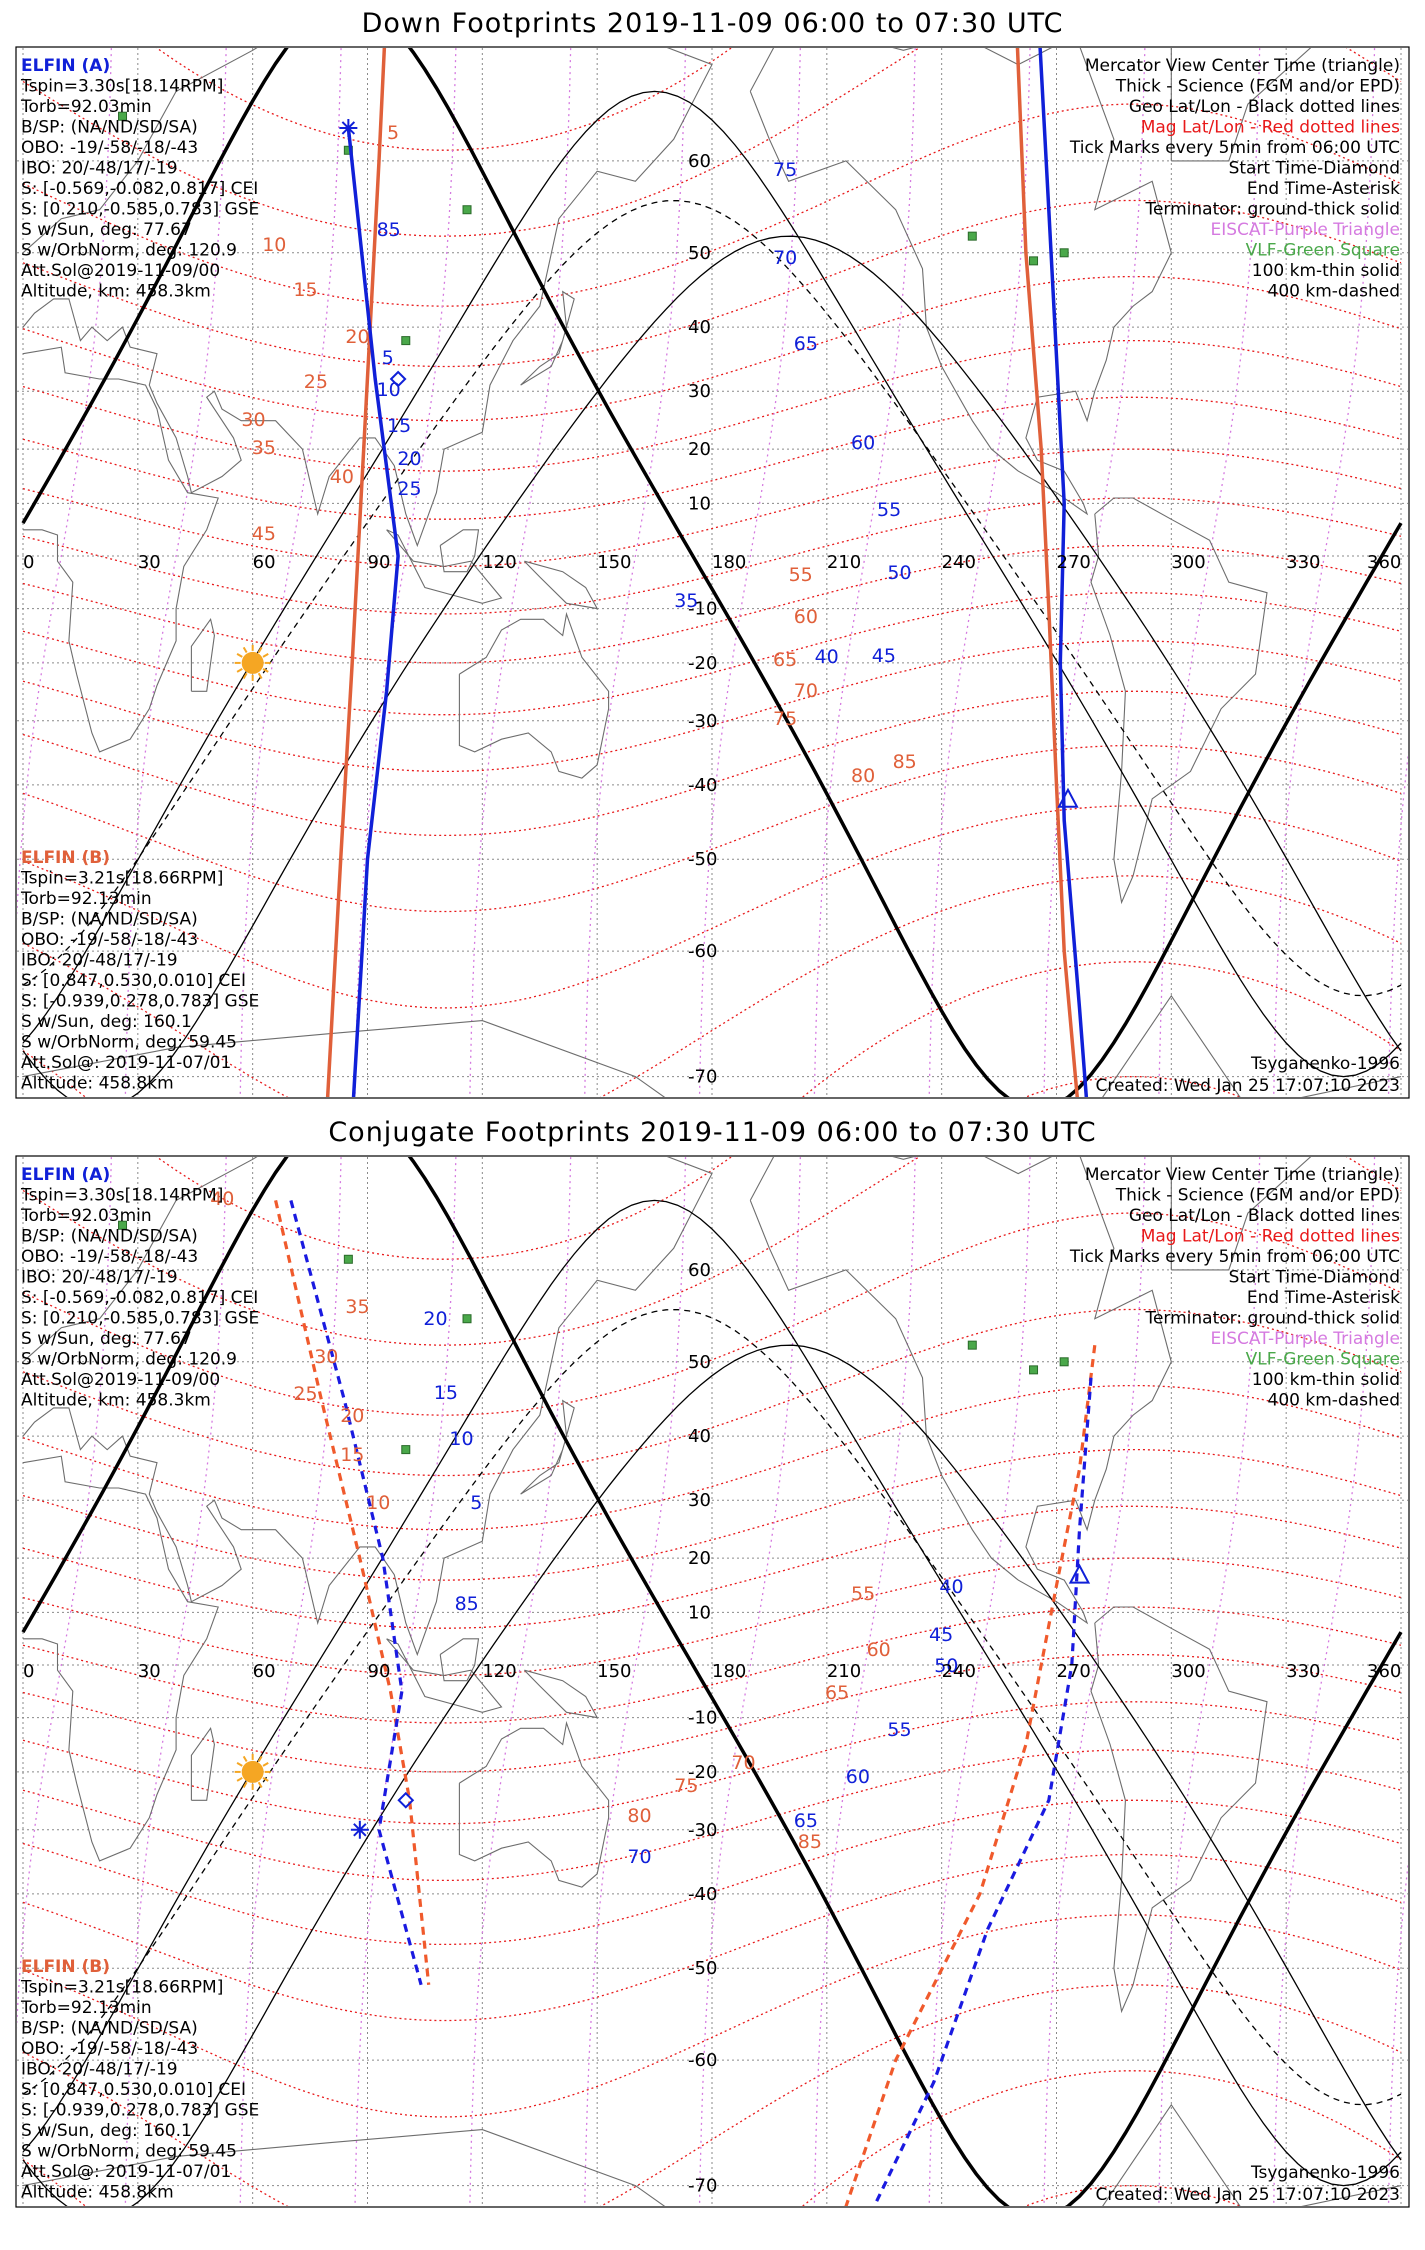  What do you see at coordinates (1264, 1216) in the screenshot?
I see `legend-item: Geo Lat/Lon - Black dotted lines` at bounding box center [1264, 1216].